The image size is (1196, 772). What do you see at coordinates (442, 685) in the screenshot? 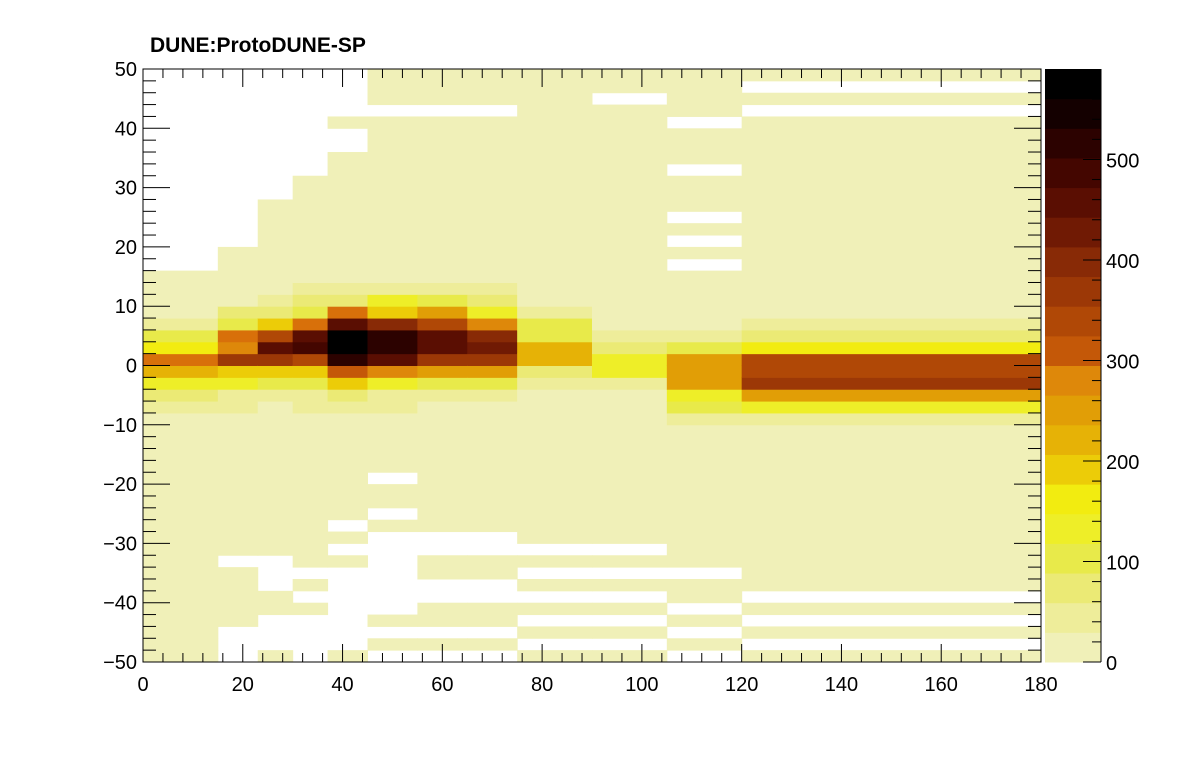
I see `x-tick-label: 60` at bounding box center [442, 685].